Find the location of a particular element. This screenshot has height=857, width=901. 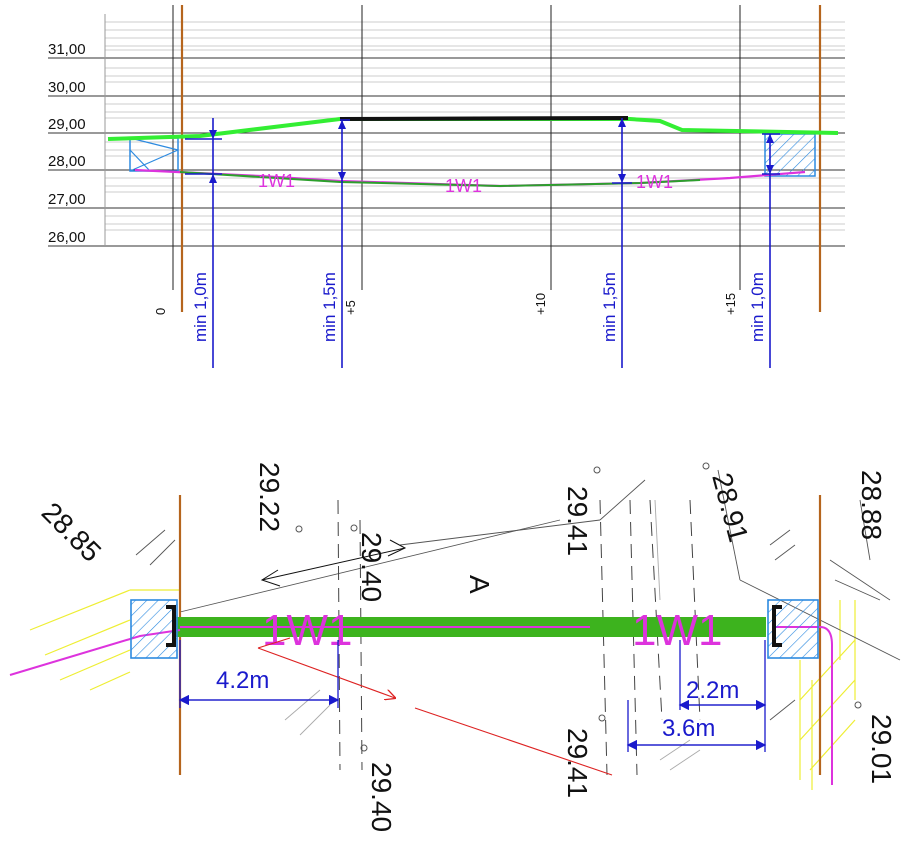

depth-arrows is located at coordinates (491, 150).